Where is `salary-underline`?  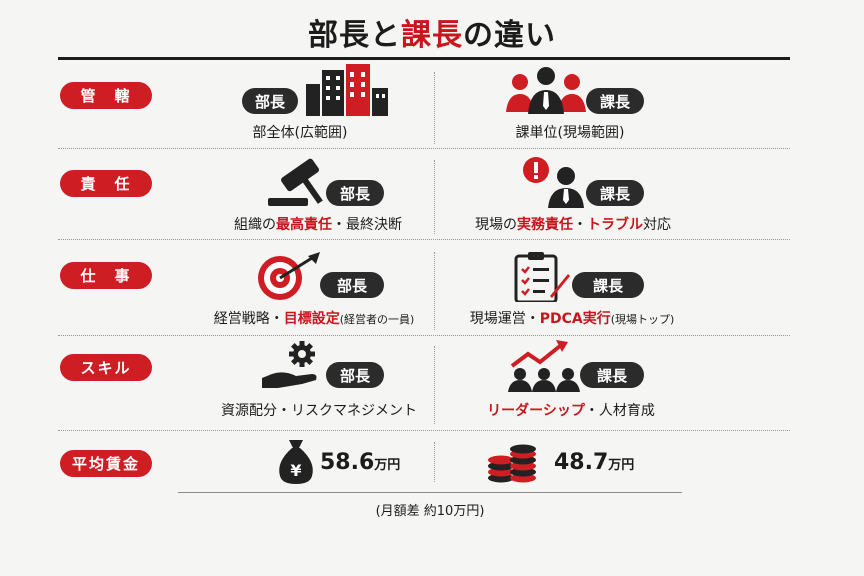
salary-underline is located at coordinates (430, 492).